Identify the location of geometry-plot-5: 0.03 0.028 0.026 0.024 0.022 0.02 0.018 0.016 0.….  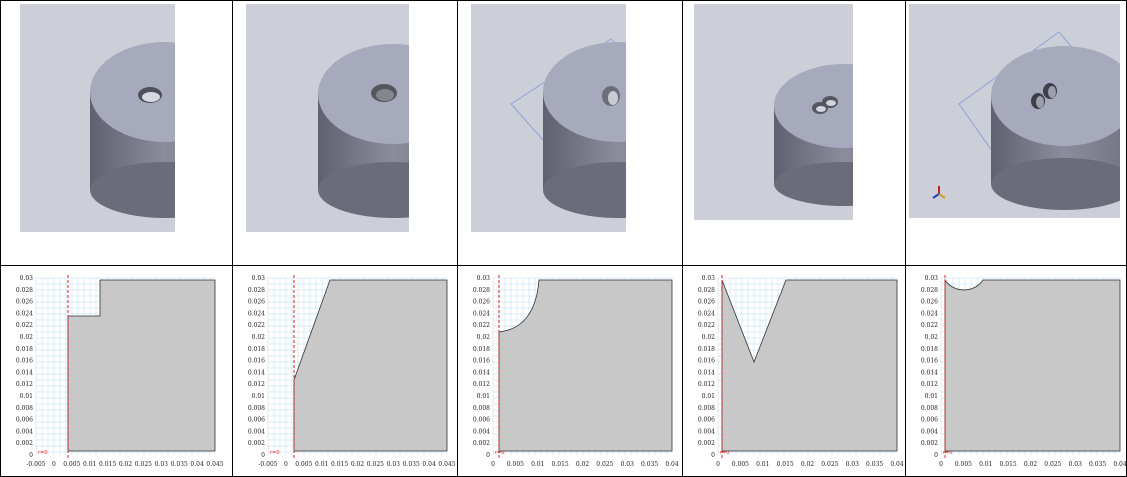
(1024, 371).